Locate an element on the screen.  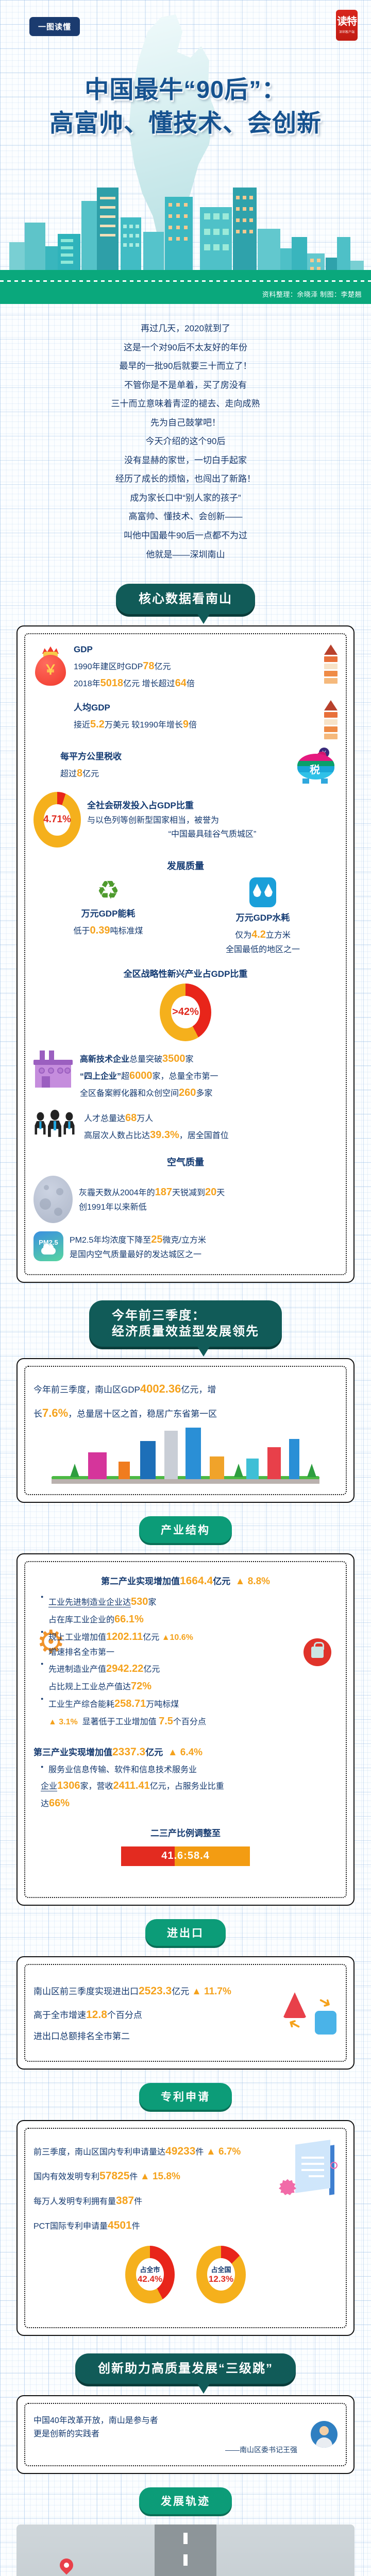
intro-line: 先为自己鼓掌吧！ is located at coordinates (185, 422).